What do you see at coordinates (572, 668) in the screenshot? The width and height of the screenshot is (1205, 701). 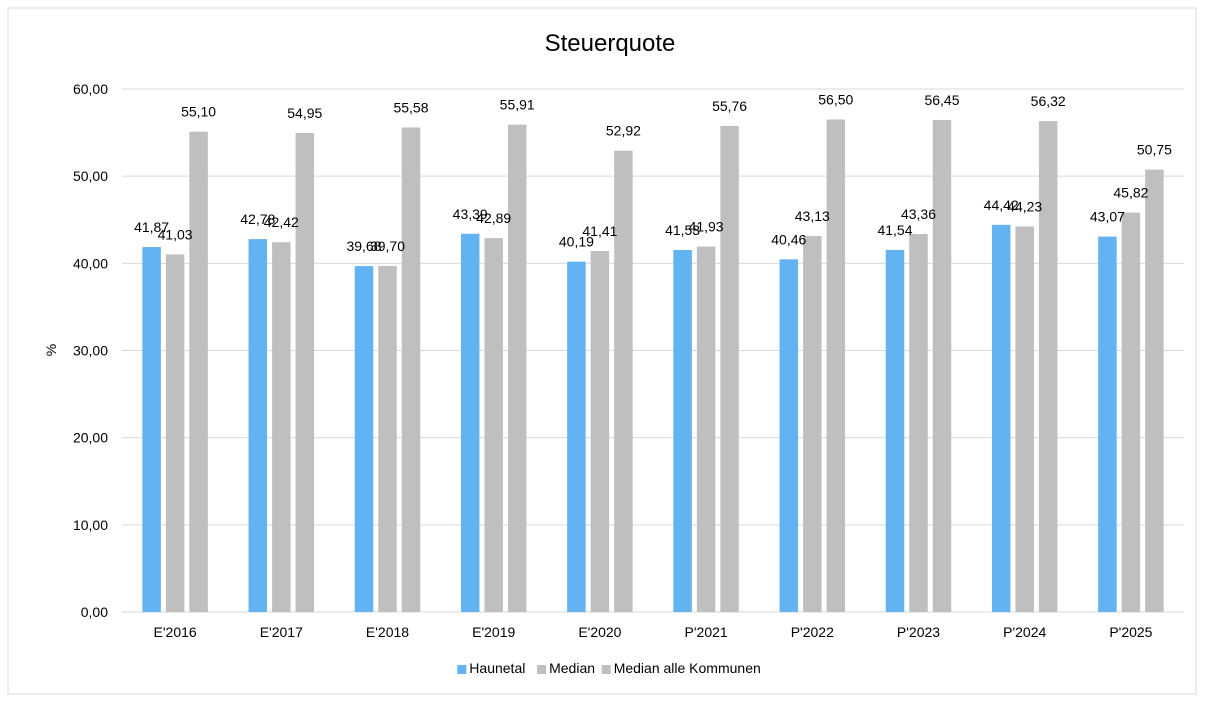 I see `legend-label: Median` at bounding box center [572, 668].